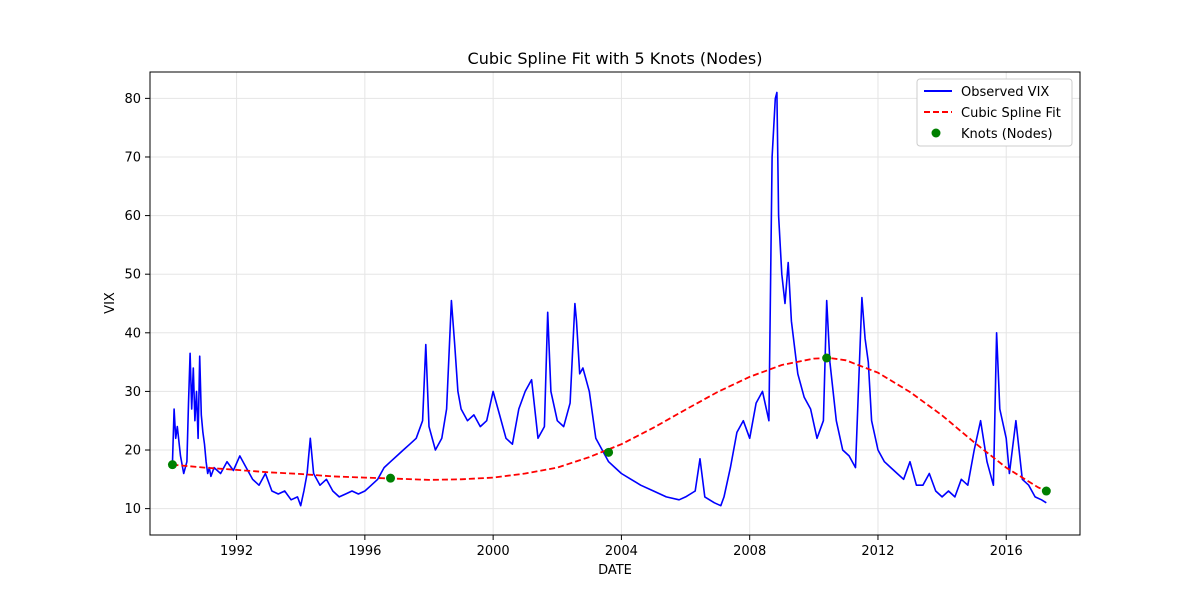 The width and height of the screenshot is (1200, 600). Describe the element at coordinates (1005, 92) in the screenshot. I see `legend-label-observed: Observed VIX` at that location.